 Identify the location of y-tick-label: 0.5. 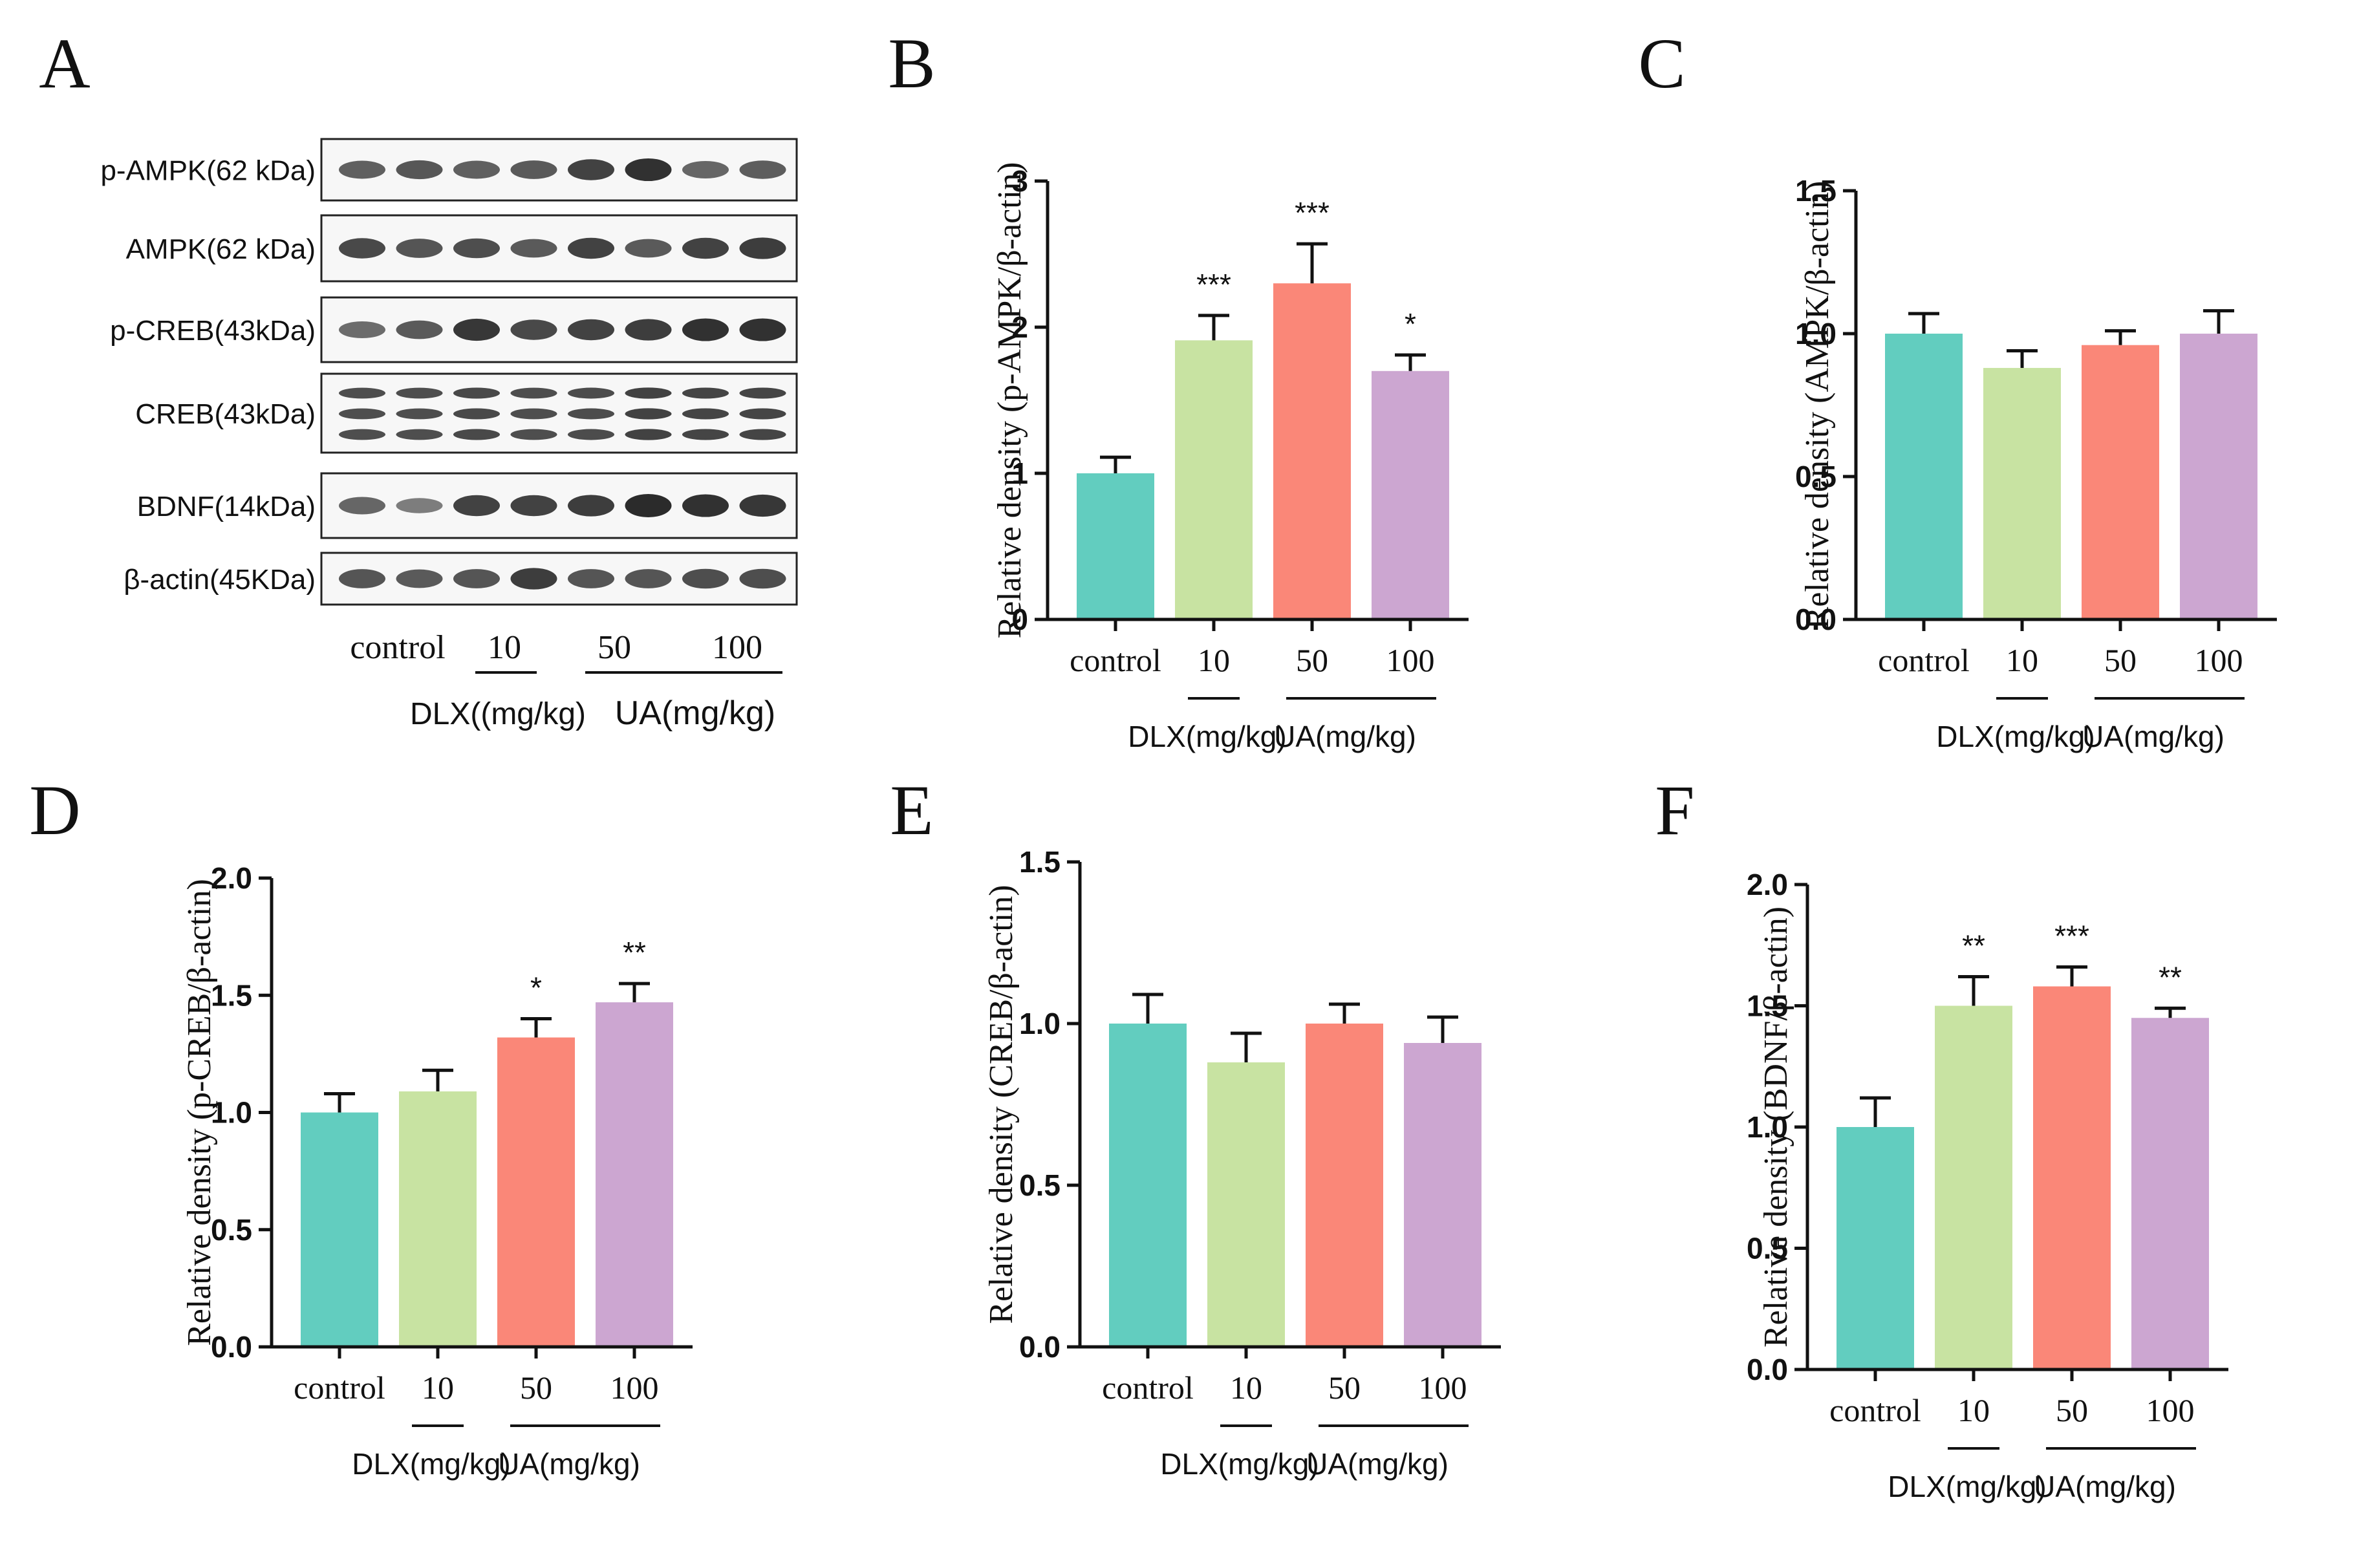
(1816, 476).